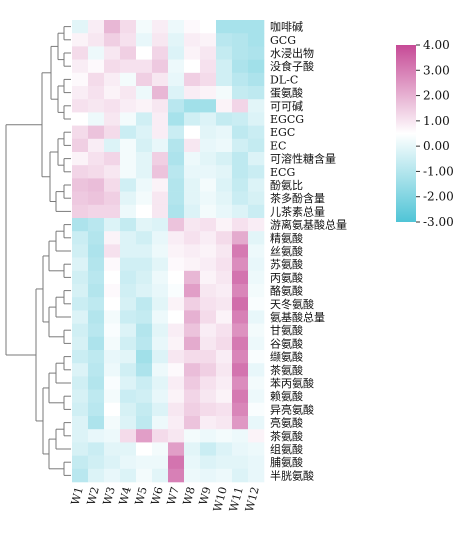 This screenshot has width=468, height=542. What do you see at coordinates (77, 495) in the screenshot?
I see `column-label: W1` at bounding box center [77, 495].